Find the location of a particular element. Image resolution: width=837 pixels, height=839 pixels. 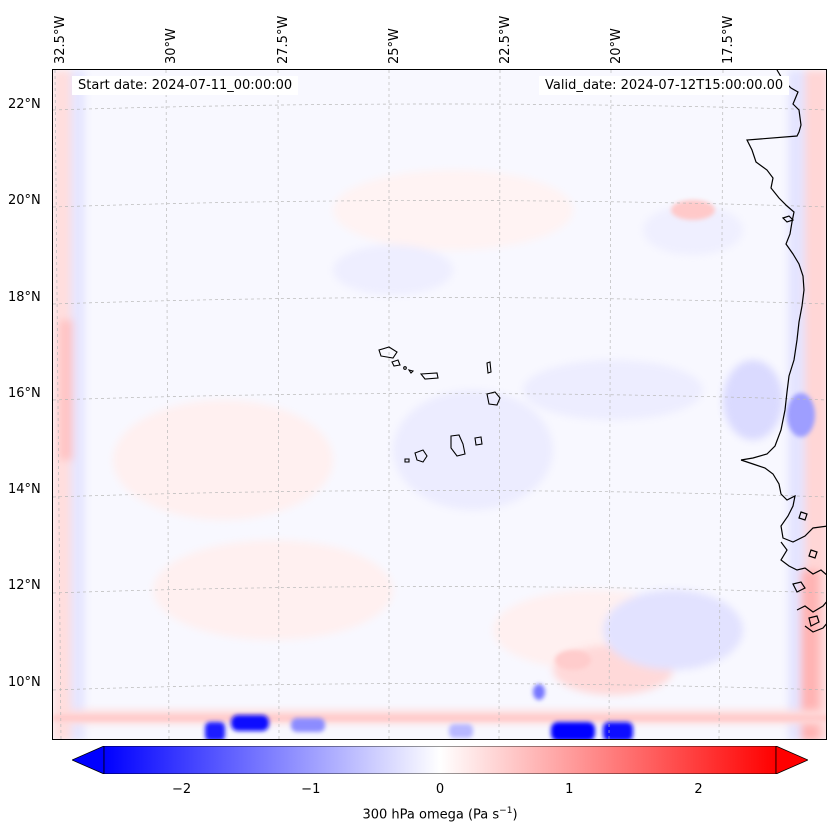

colorbar-extend-high is located at coordinates (791, 760).